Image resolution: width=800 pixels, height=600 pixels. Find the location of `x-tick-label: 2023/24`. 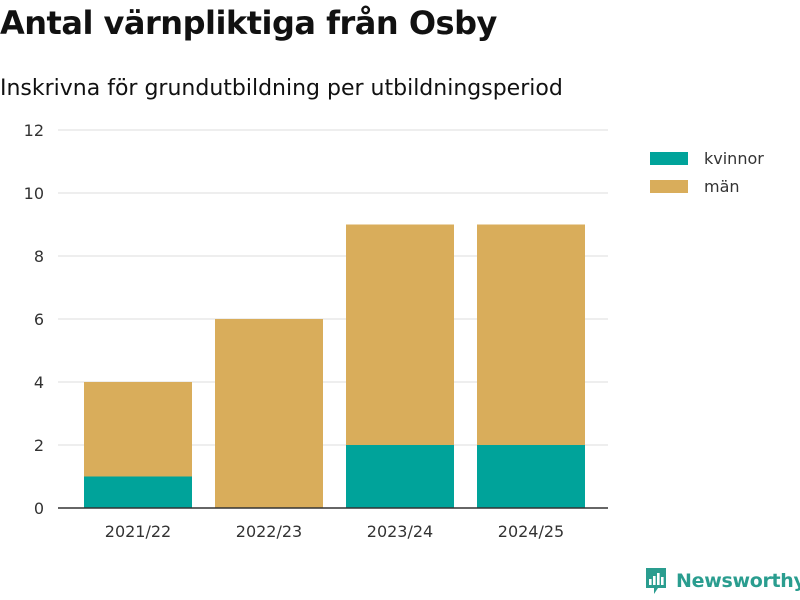

x-tick-label: 2023/24 is located at coordinates (400, 531).